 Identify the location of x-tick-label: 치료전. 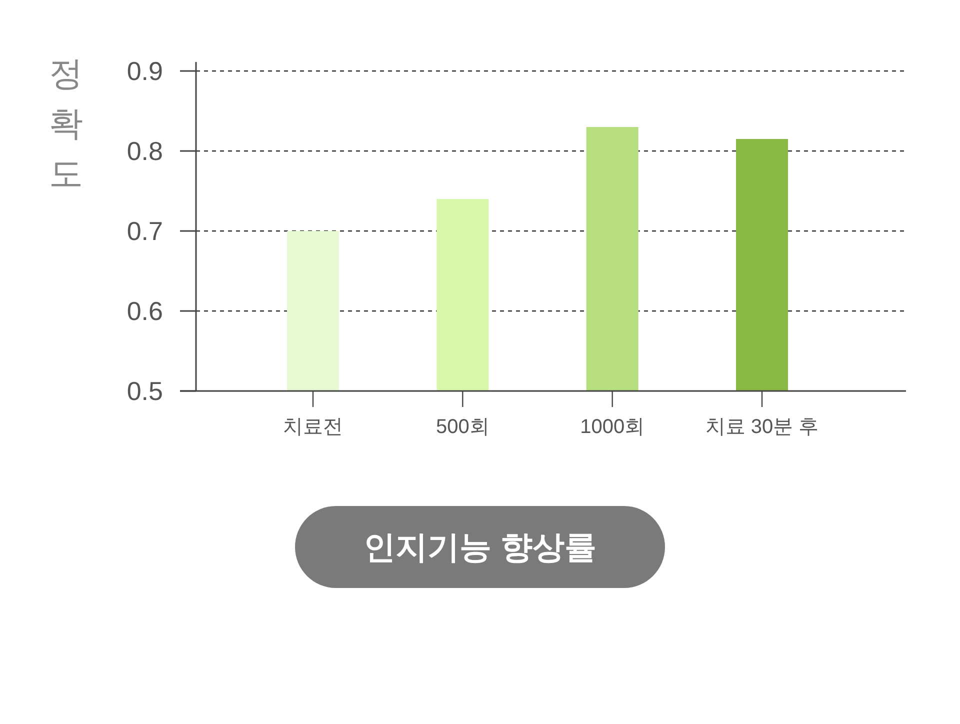
(313, 427).